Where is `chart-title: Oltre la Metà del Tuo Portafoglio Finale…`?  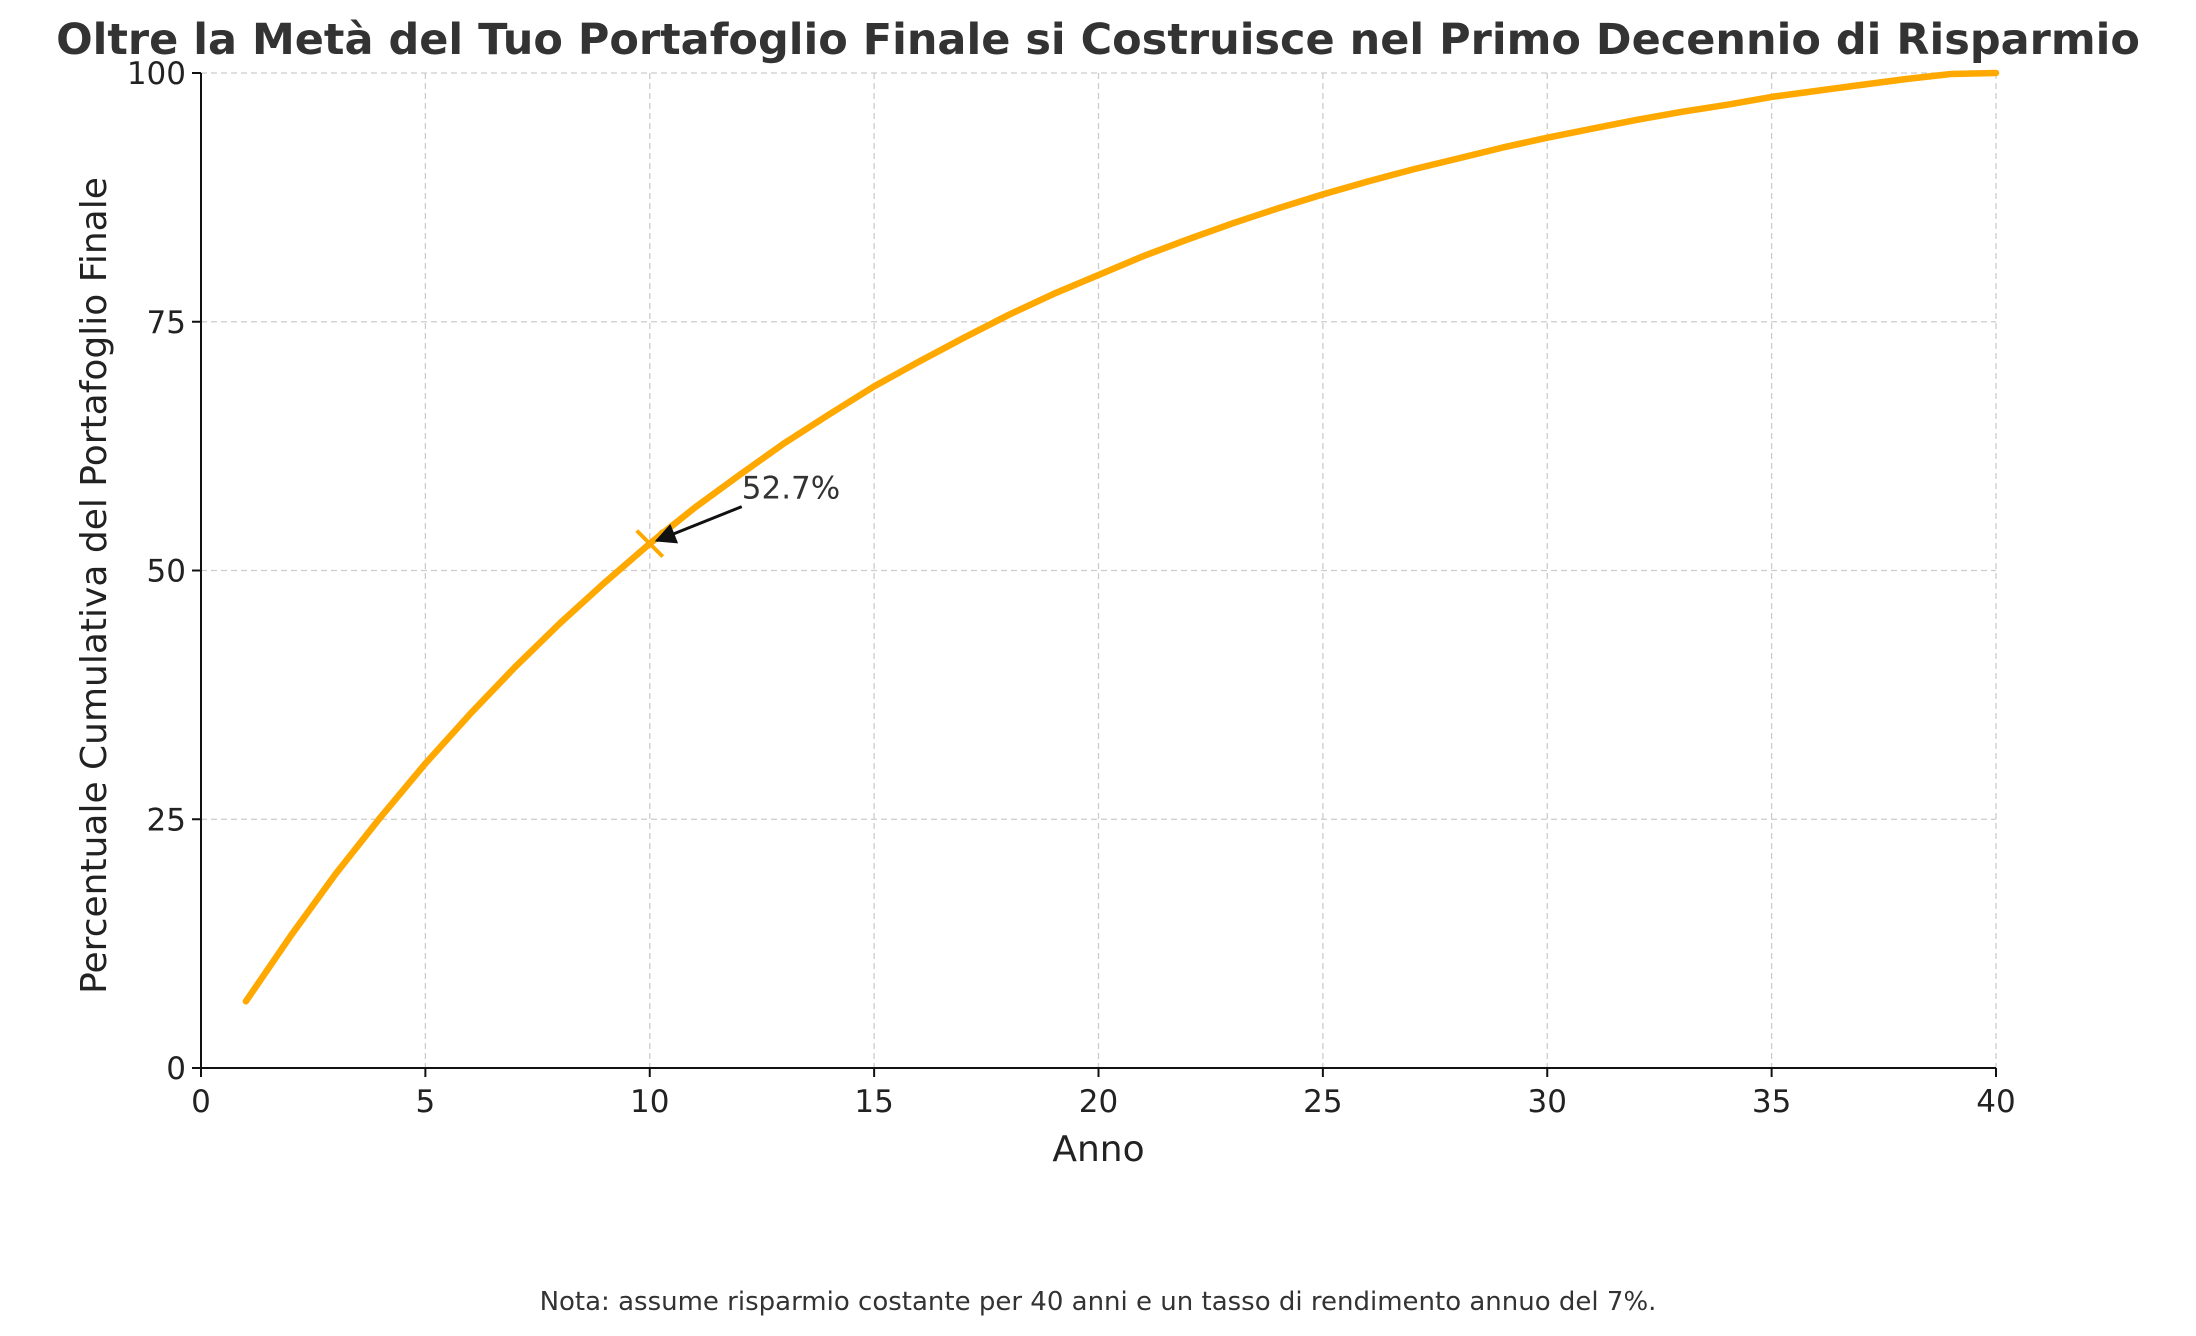 chart-title: Oltre la Metà del Tuo Portafoglio Finale… is located at coordinates (1098, 40).